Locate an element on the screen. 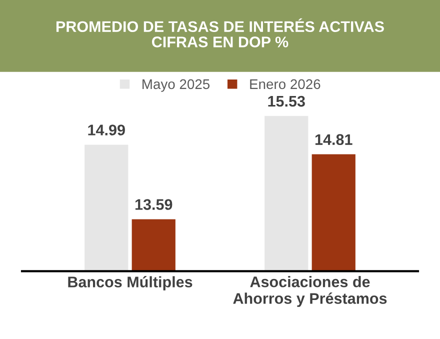 This screenshot has height=339, width=440. legend-label: Mayo 2025 is located at coordinates (176, 85).